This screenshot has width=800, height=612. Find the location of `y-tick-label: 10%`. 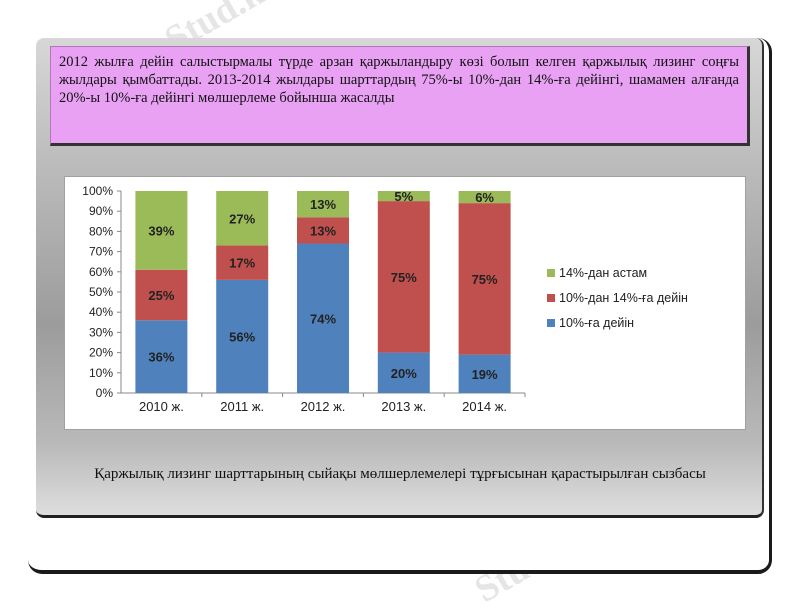

y-tick-label: 10% is located at coordinates (101, 373).